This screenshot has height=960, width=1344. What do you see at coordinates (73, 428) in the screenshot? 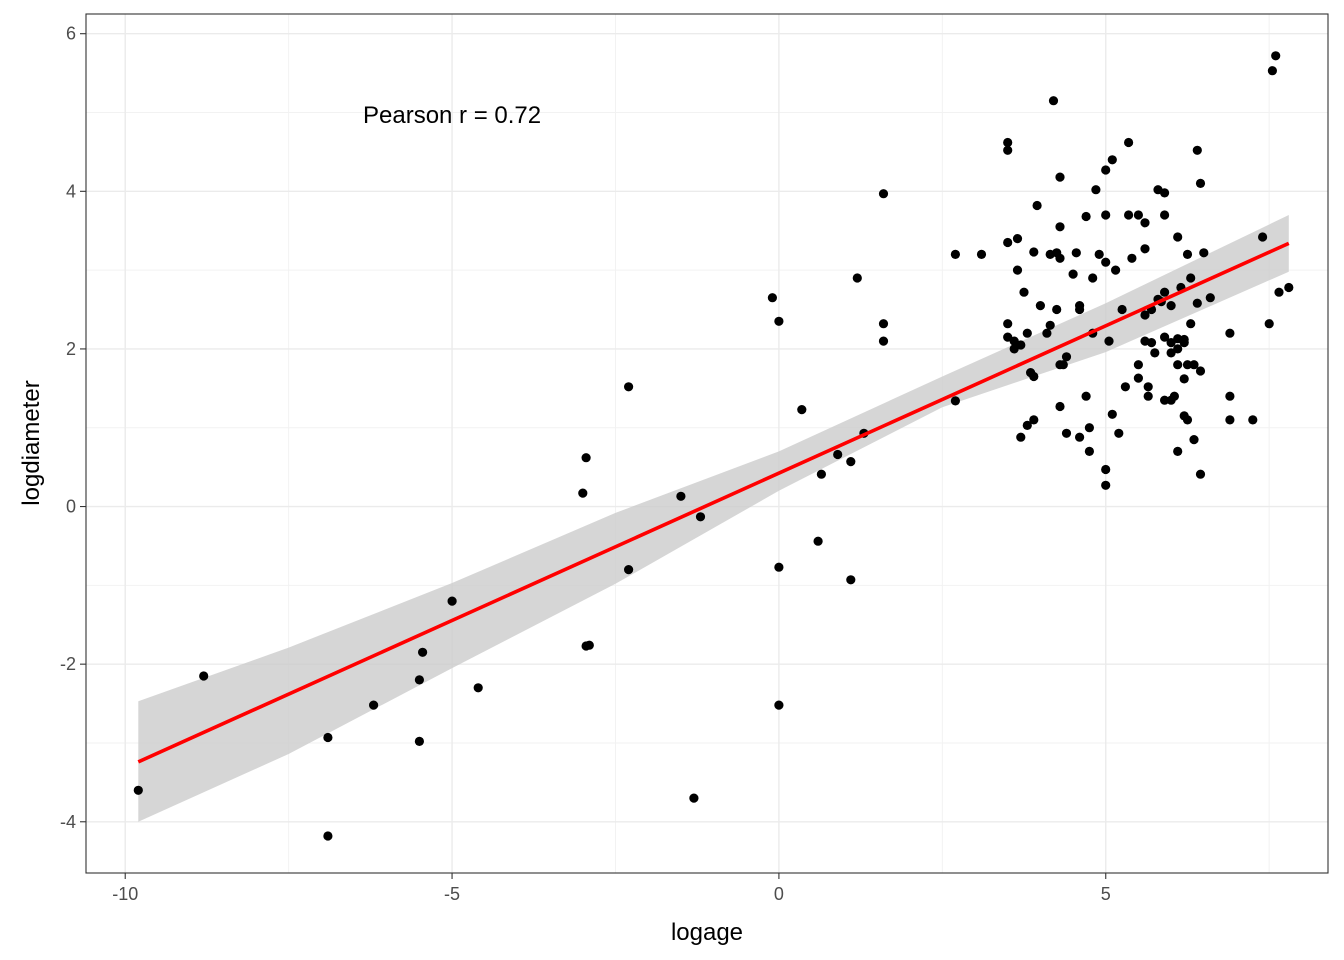
I see `y-axis-ticks: -4 -2 0 2 4 6` at bounding box center [73, 428].